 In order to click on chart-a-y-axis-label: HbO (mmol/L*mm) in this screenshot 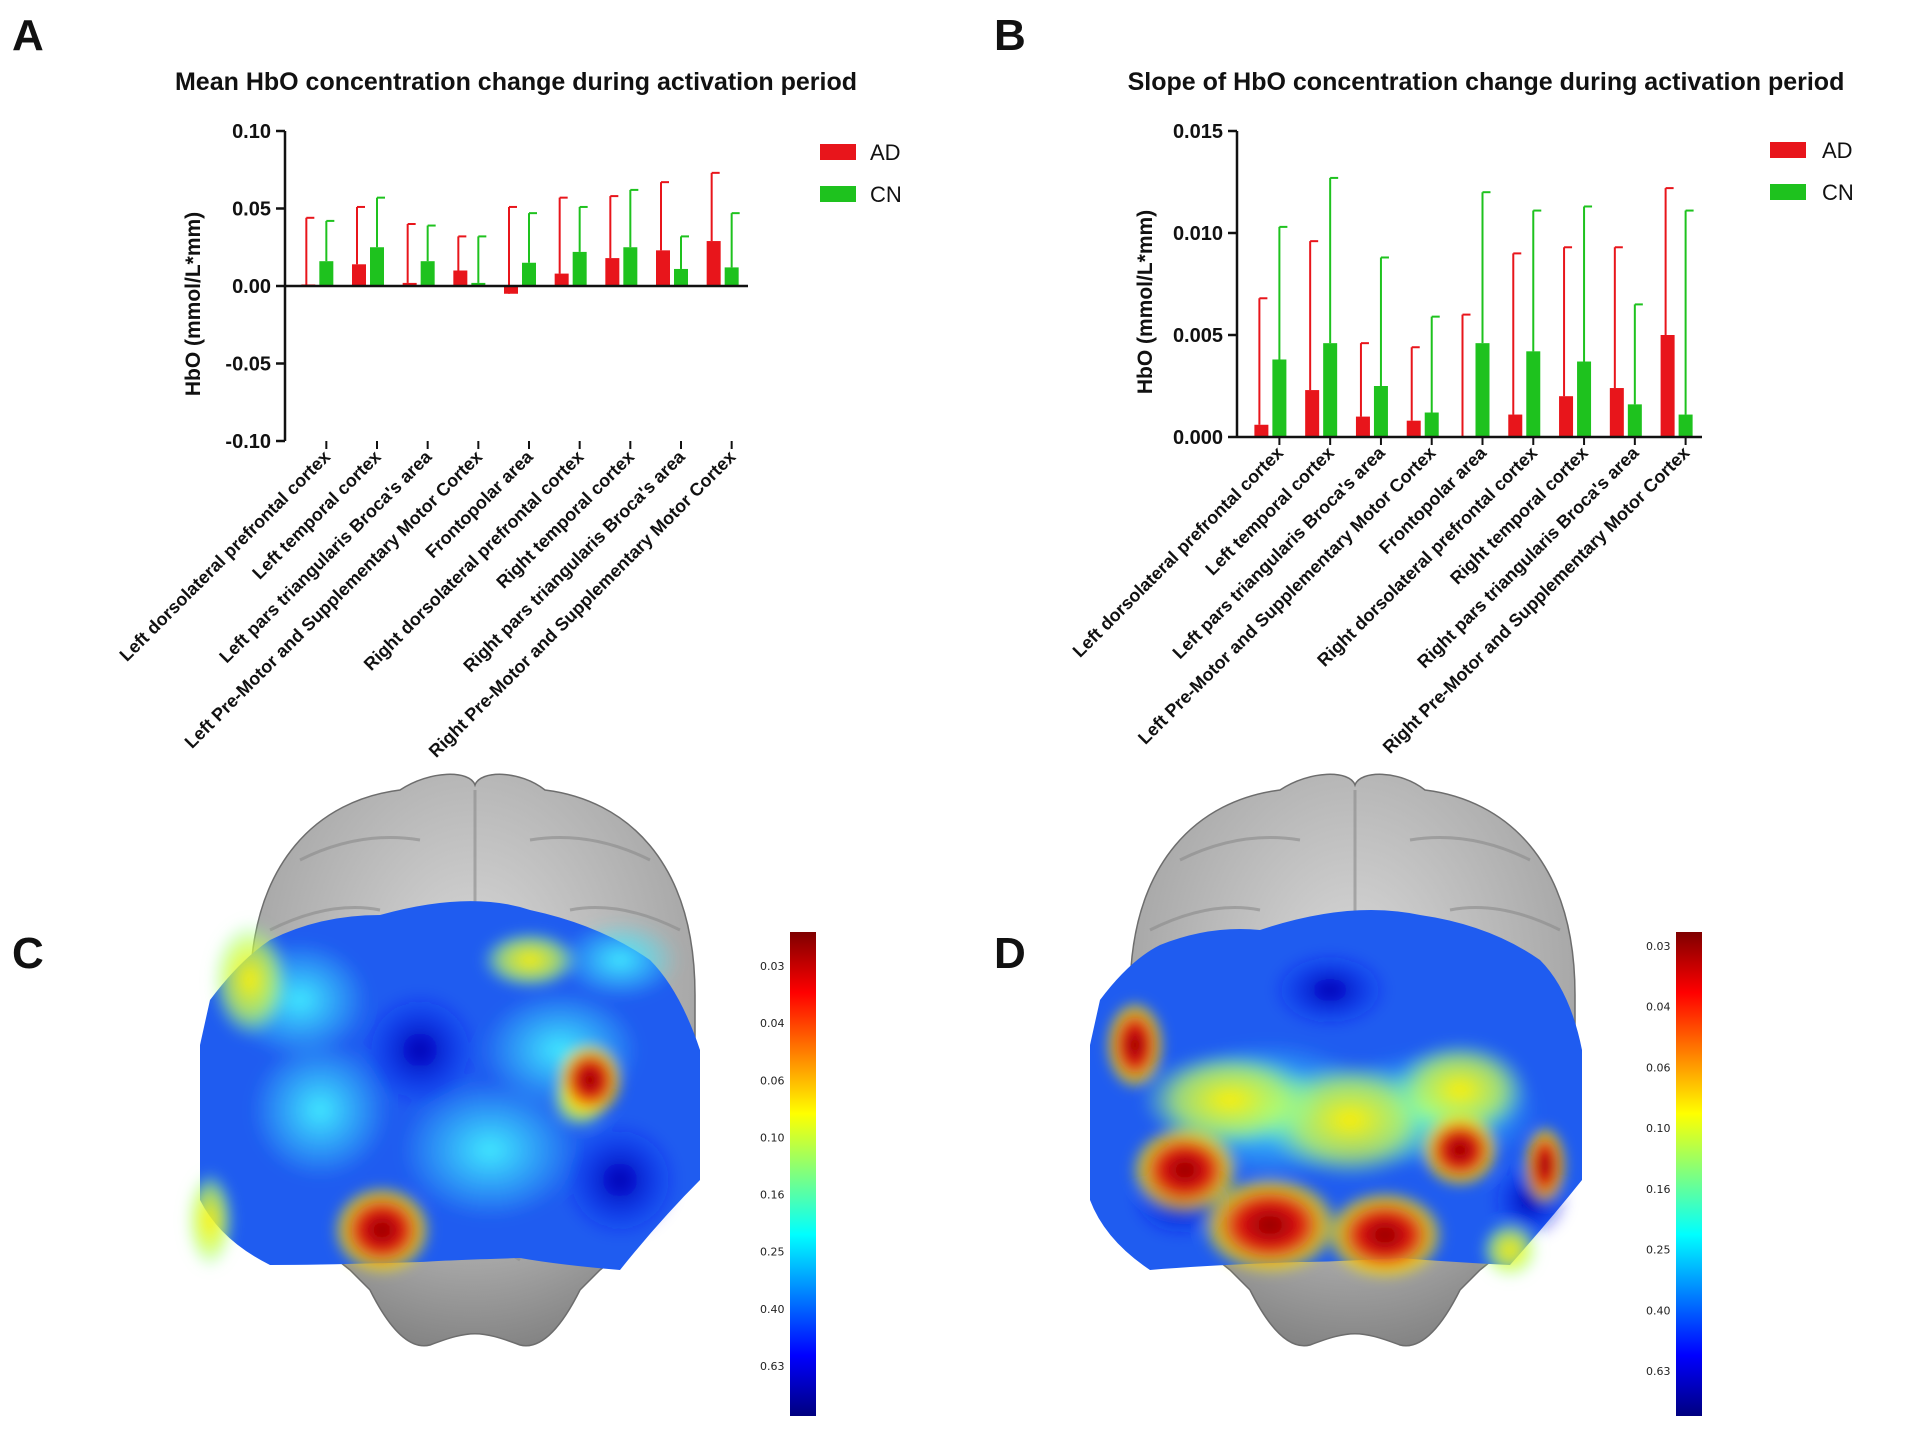, I will do `click(193, 304)`.